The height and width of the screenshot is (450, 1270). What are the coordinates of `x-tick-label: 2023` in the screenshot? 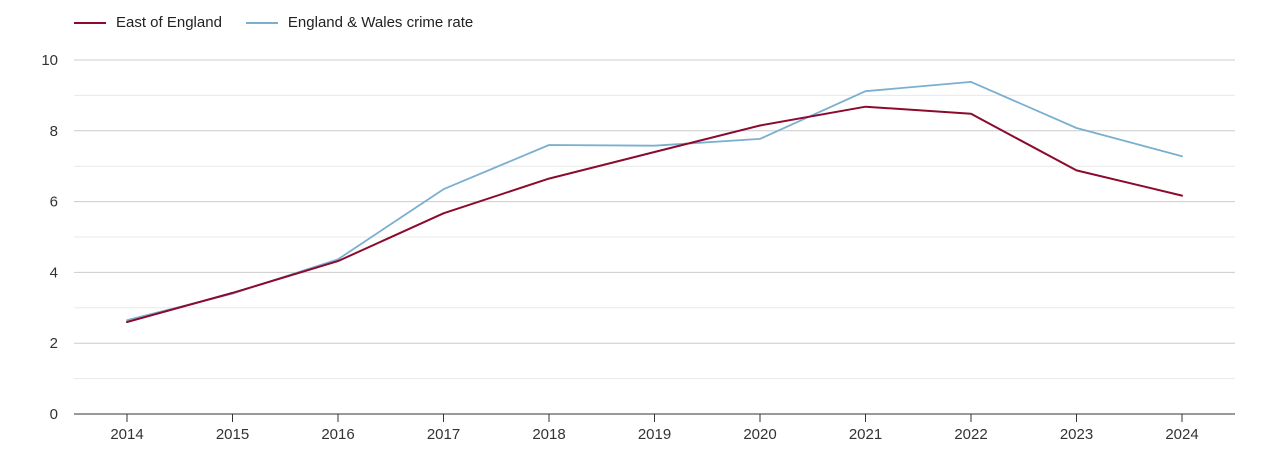 It's located at (1076, 434).